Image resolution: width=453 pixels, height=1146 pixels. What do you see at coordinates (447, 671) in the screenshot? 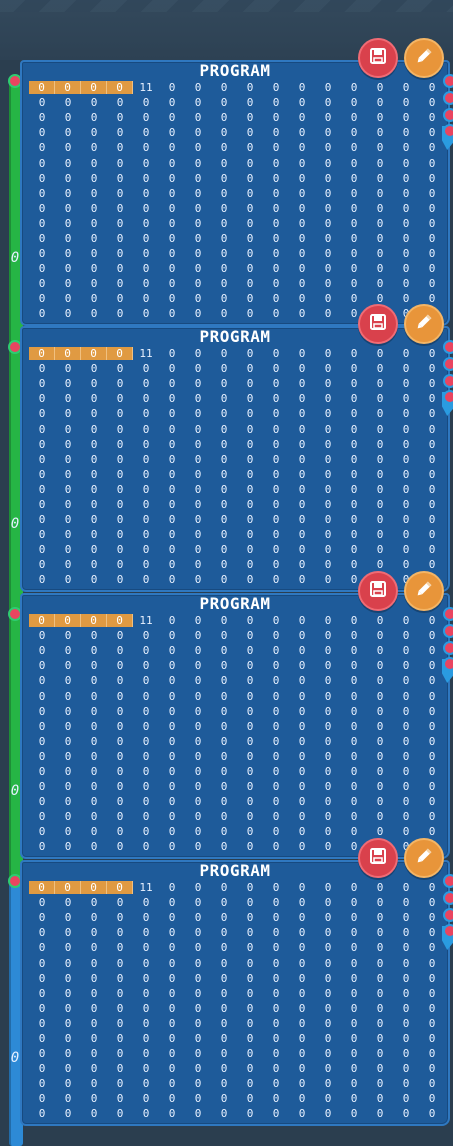
I see `output-connector` at bounding box center [447, 671].